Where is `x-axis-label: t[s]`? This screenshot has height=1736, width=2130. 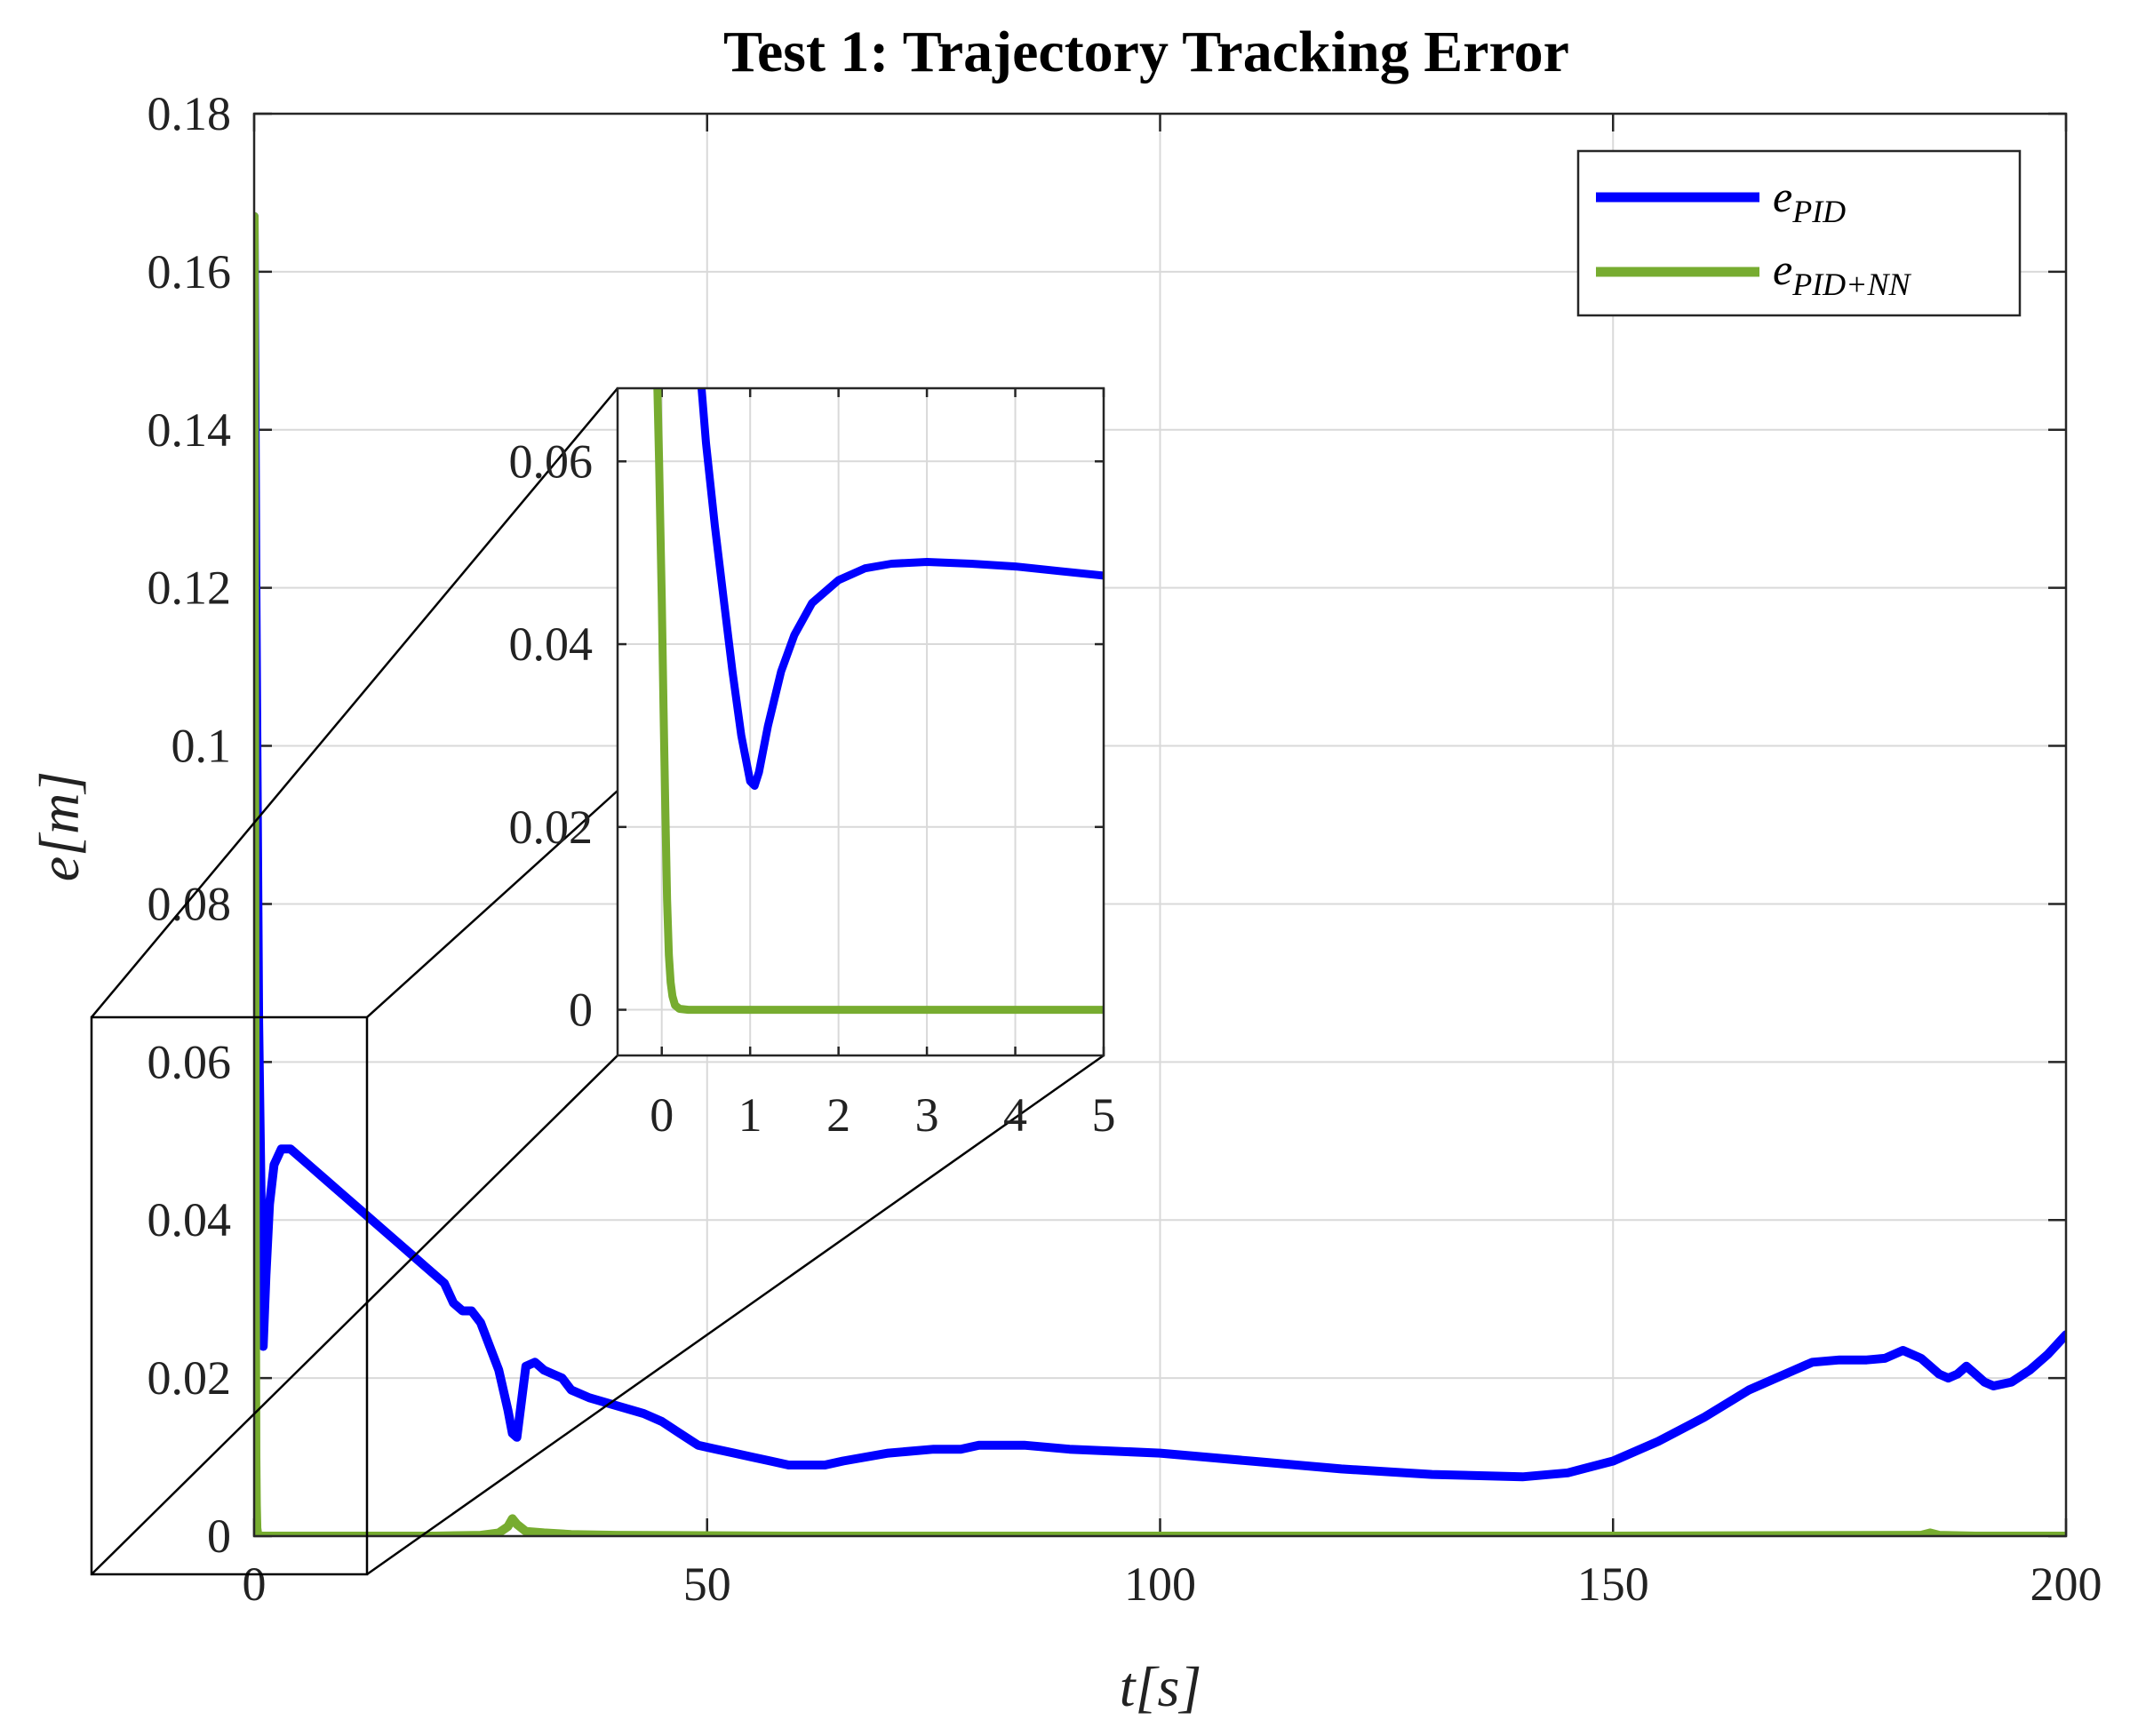
x-axis-label: t[s] is located at coordinates (1161, 1686).